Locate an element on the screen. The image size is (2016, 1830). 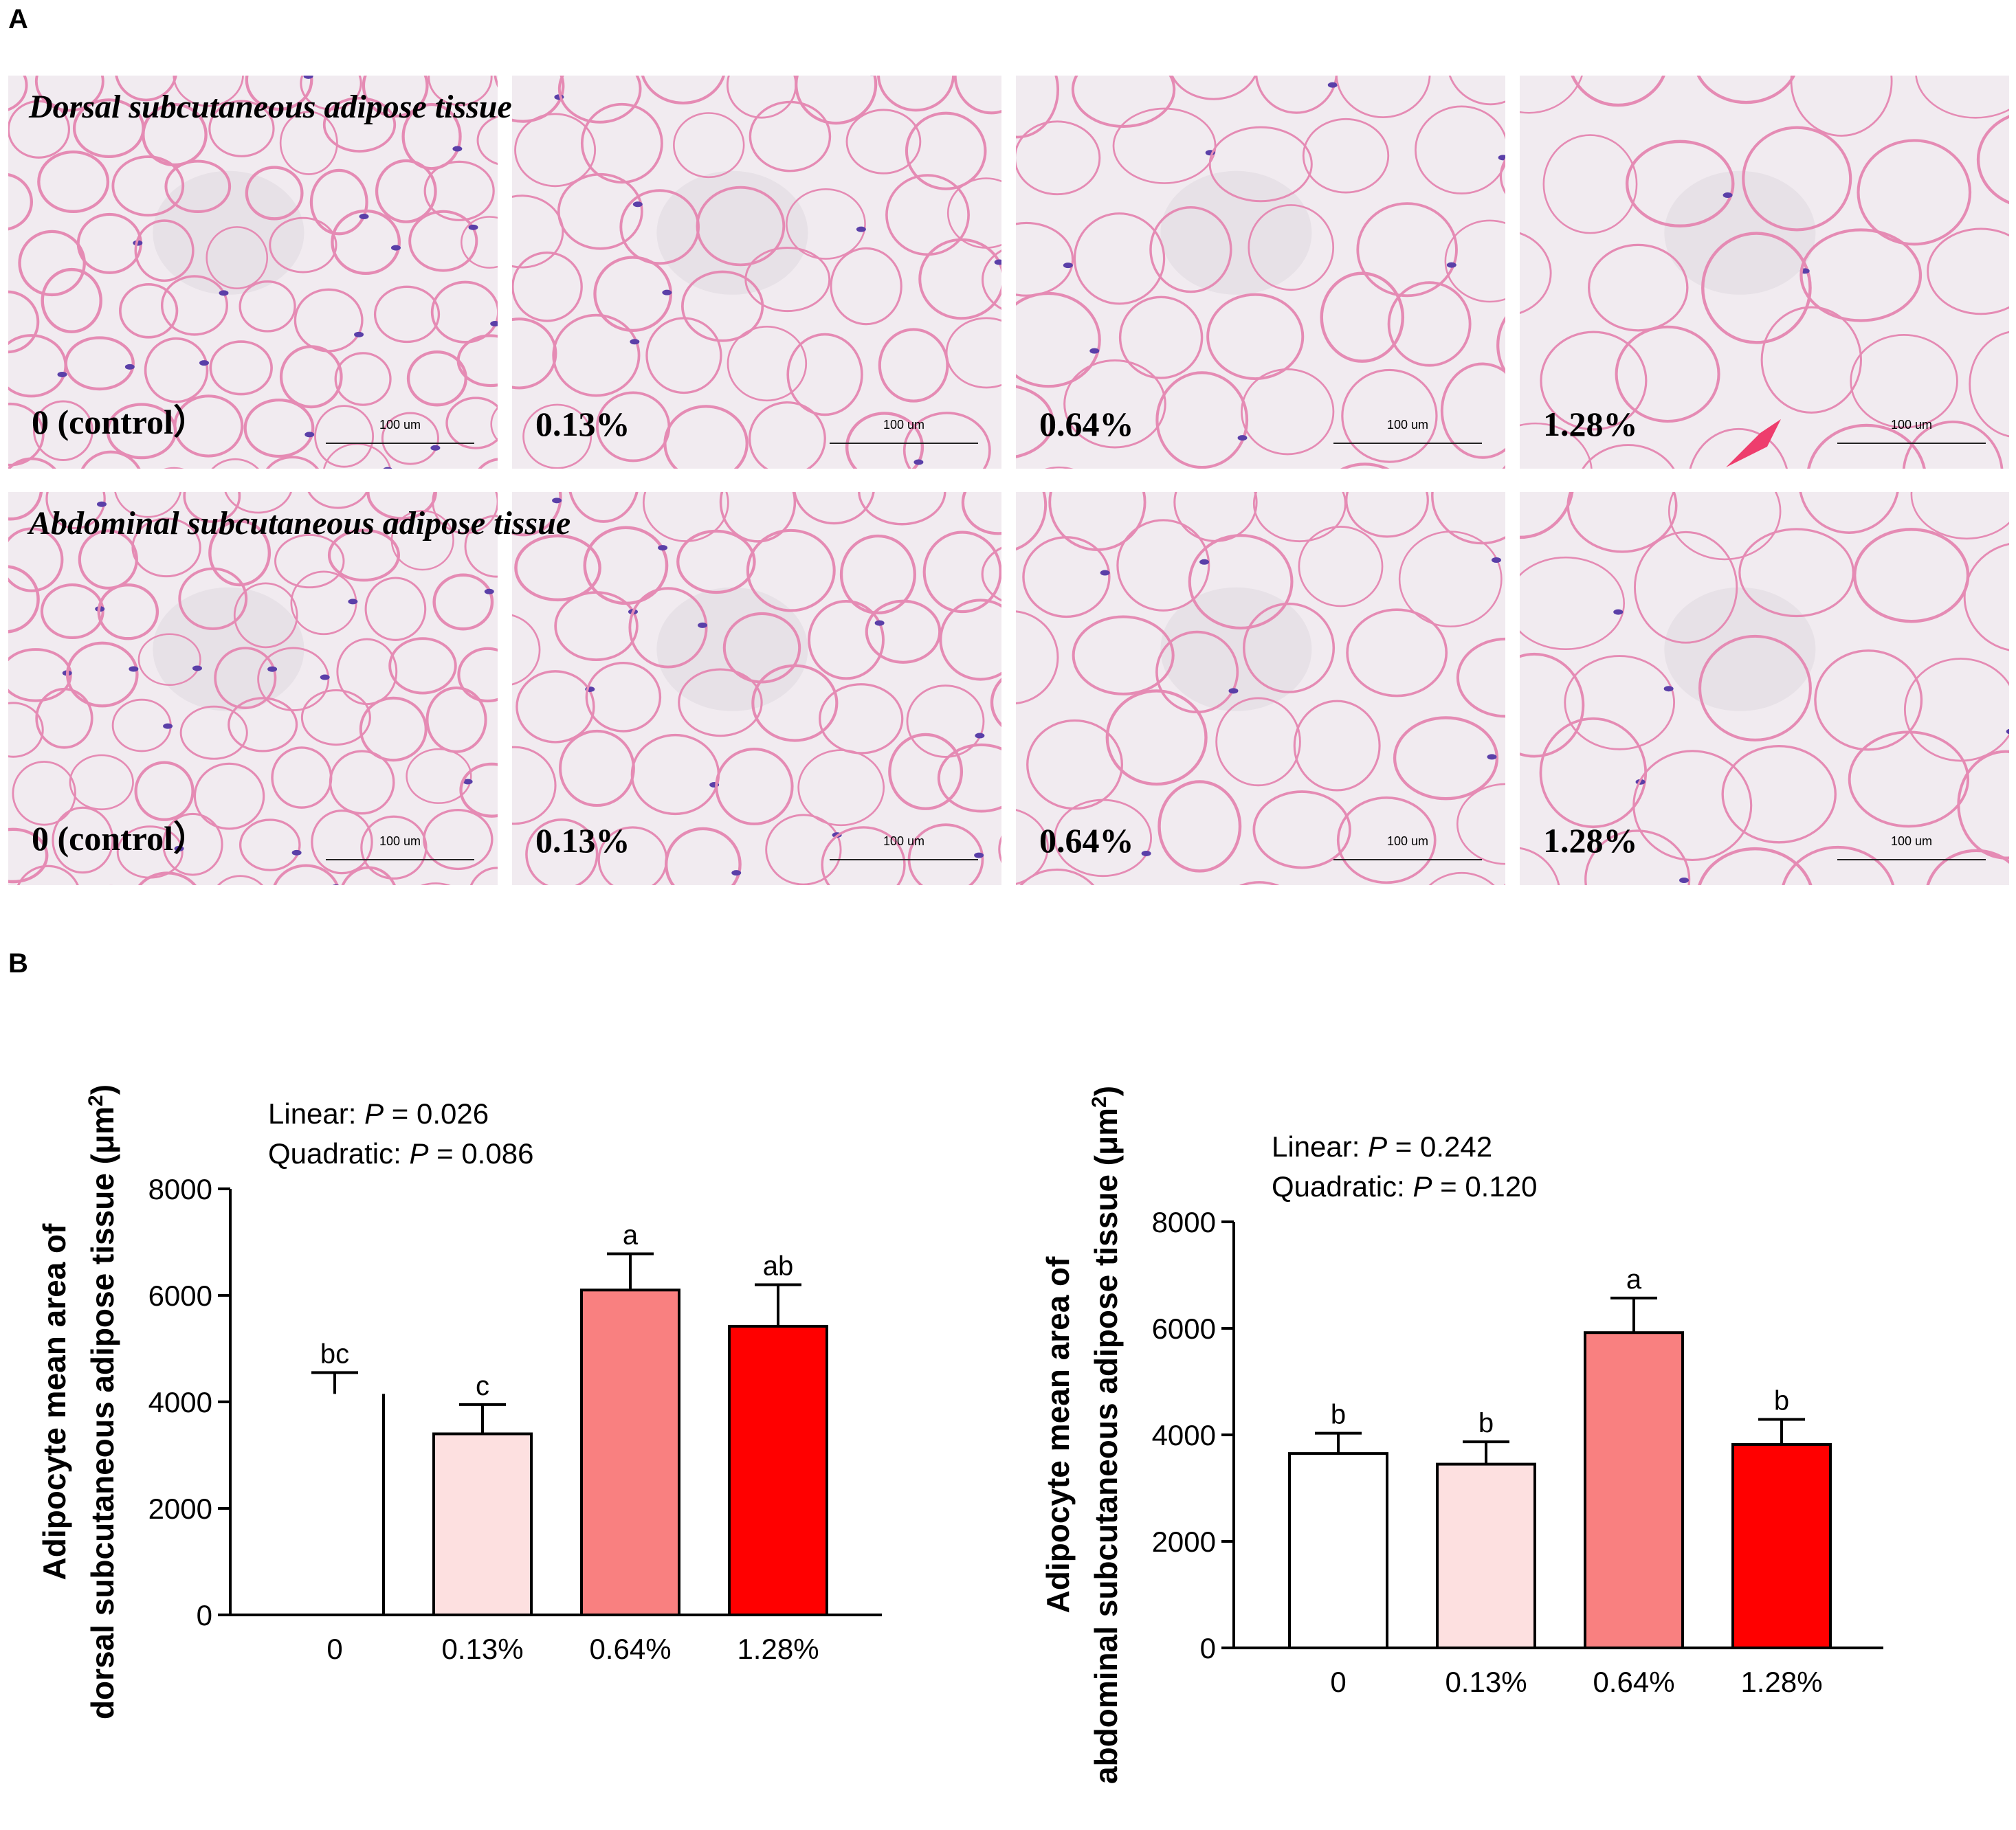
tissue-title: Dorsal subcutaneous adipose tissue is located at coordinates (270, 107).